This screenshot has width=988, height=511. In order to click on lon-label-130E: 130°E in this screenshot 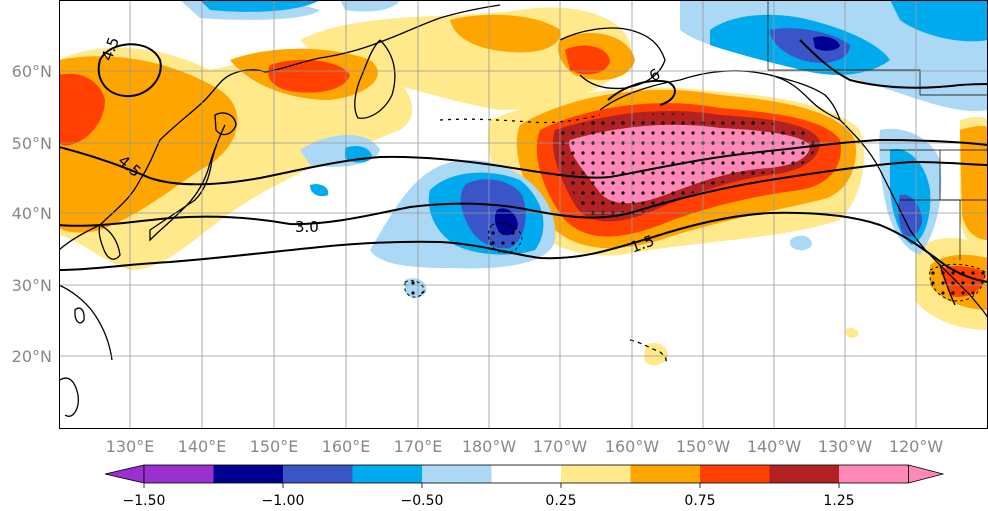, I will do `click(130, 446)`.